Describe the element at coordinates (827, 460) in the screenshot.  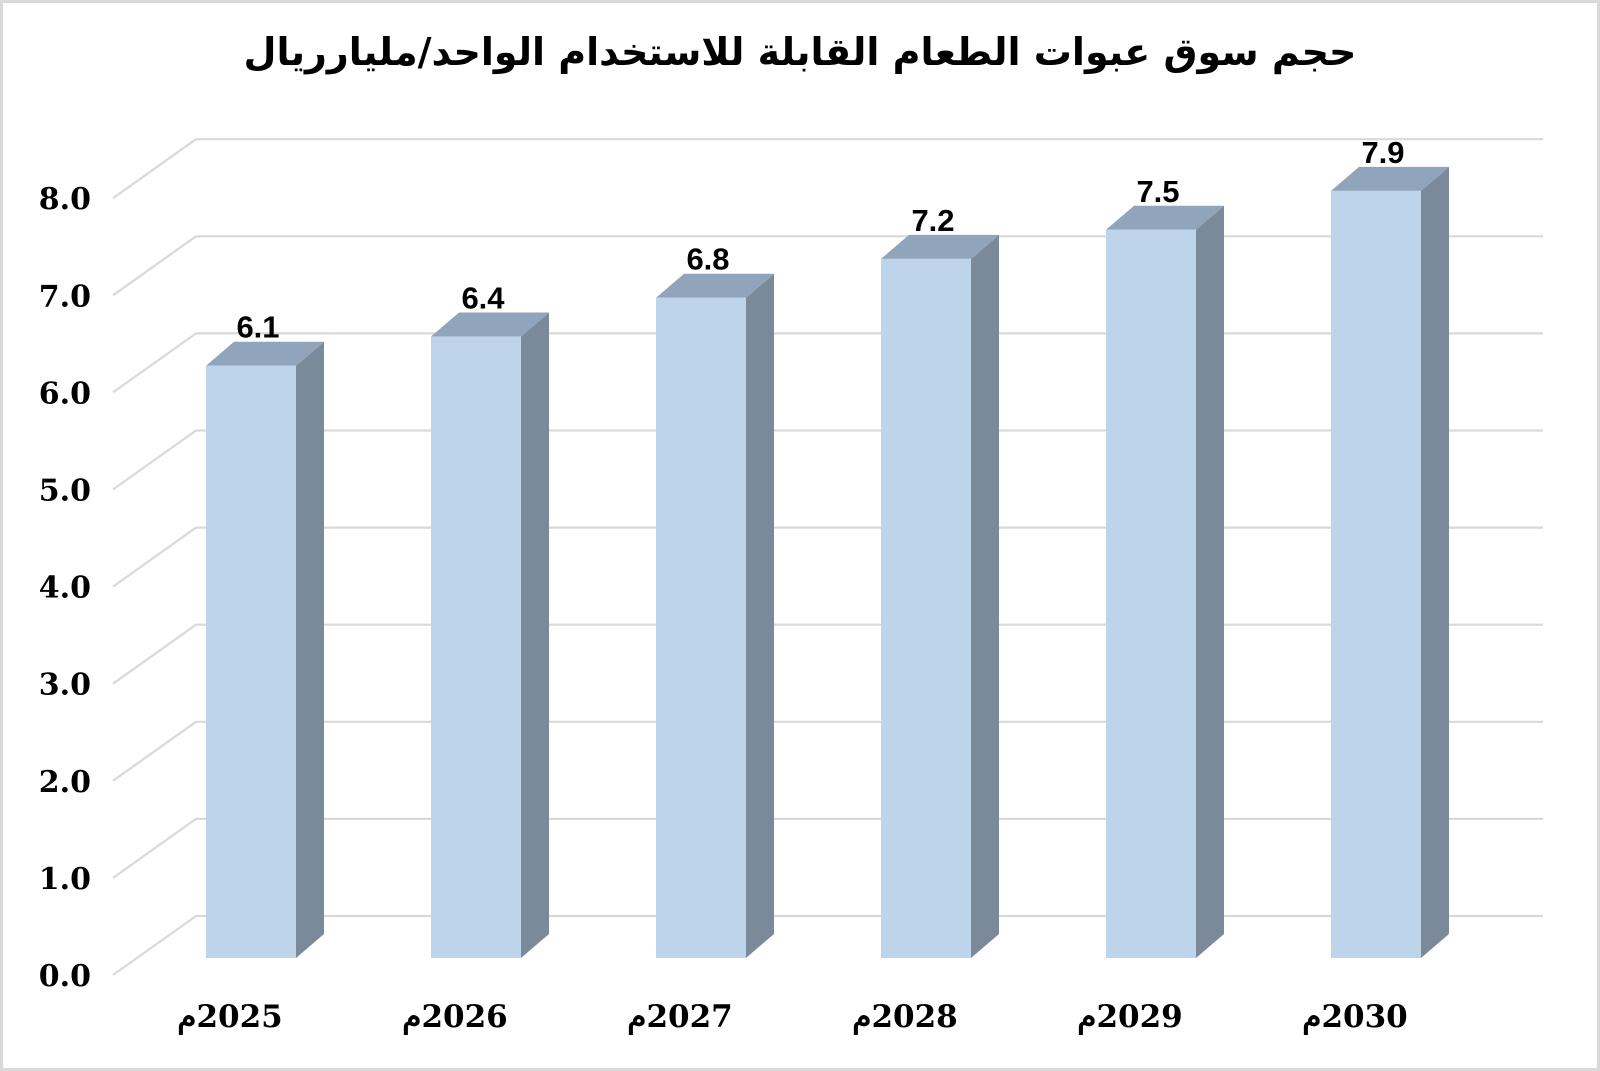
I see `gridline-5.0` at that location.